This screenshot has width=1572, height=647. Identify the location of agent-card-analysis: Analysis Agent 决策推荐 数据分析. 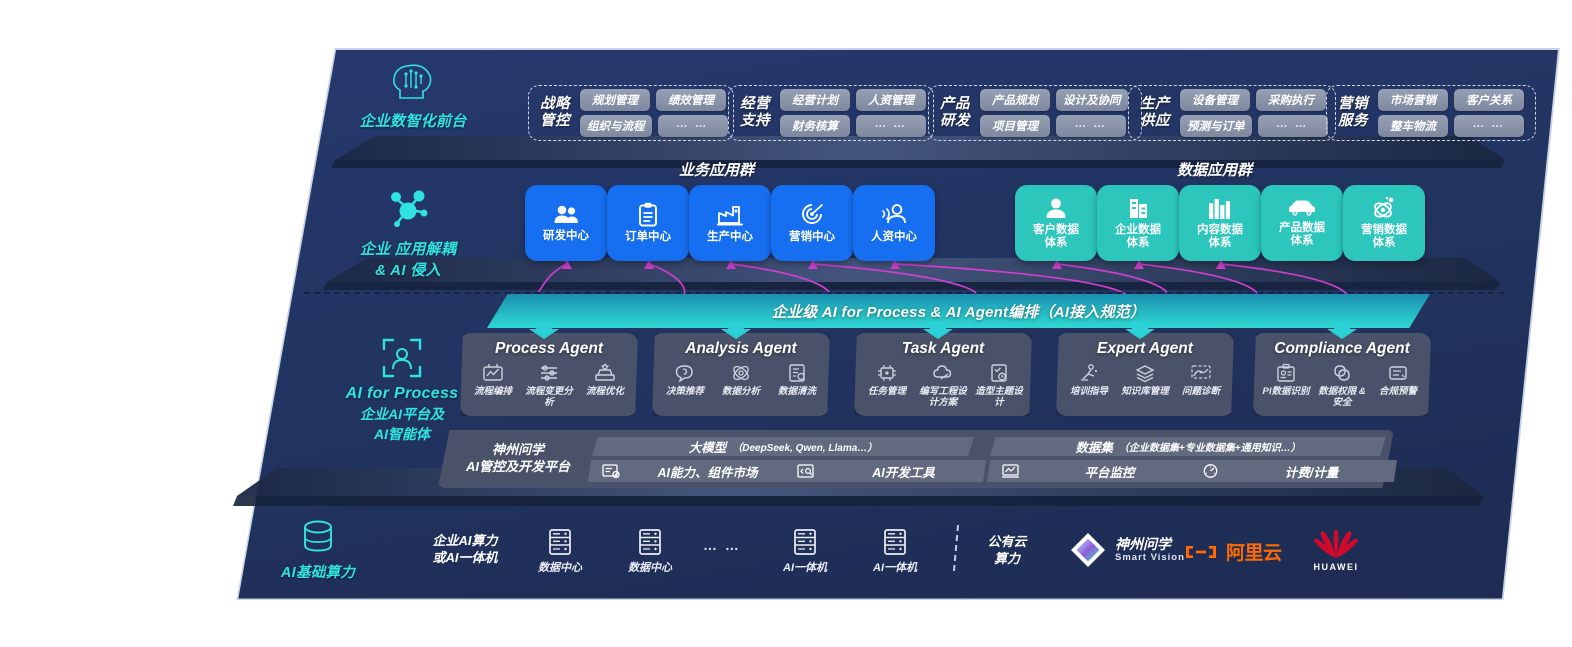
(741, 374).